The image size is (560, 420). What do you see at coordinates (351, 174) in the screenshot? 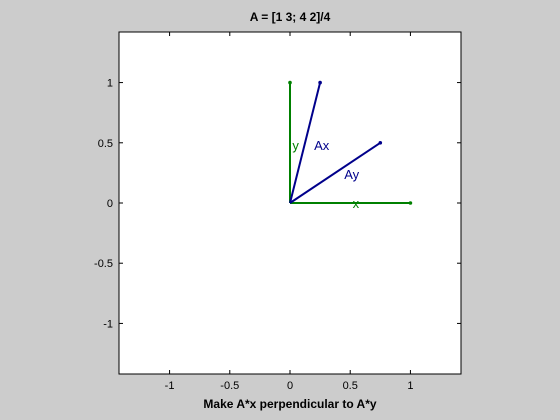
I see `vector-ay-label: Ay` at bounding box center [351, 174].